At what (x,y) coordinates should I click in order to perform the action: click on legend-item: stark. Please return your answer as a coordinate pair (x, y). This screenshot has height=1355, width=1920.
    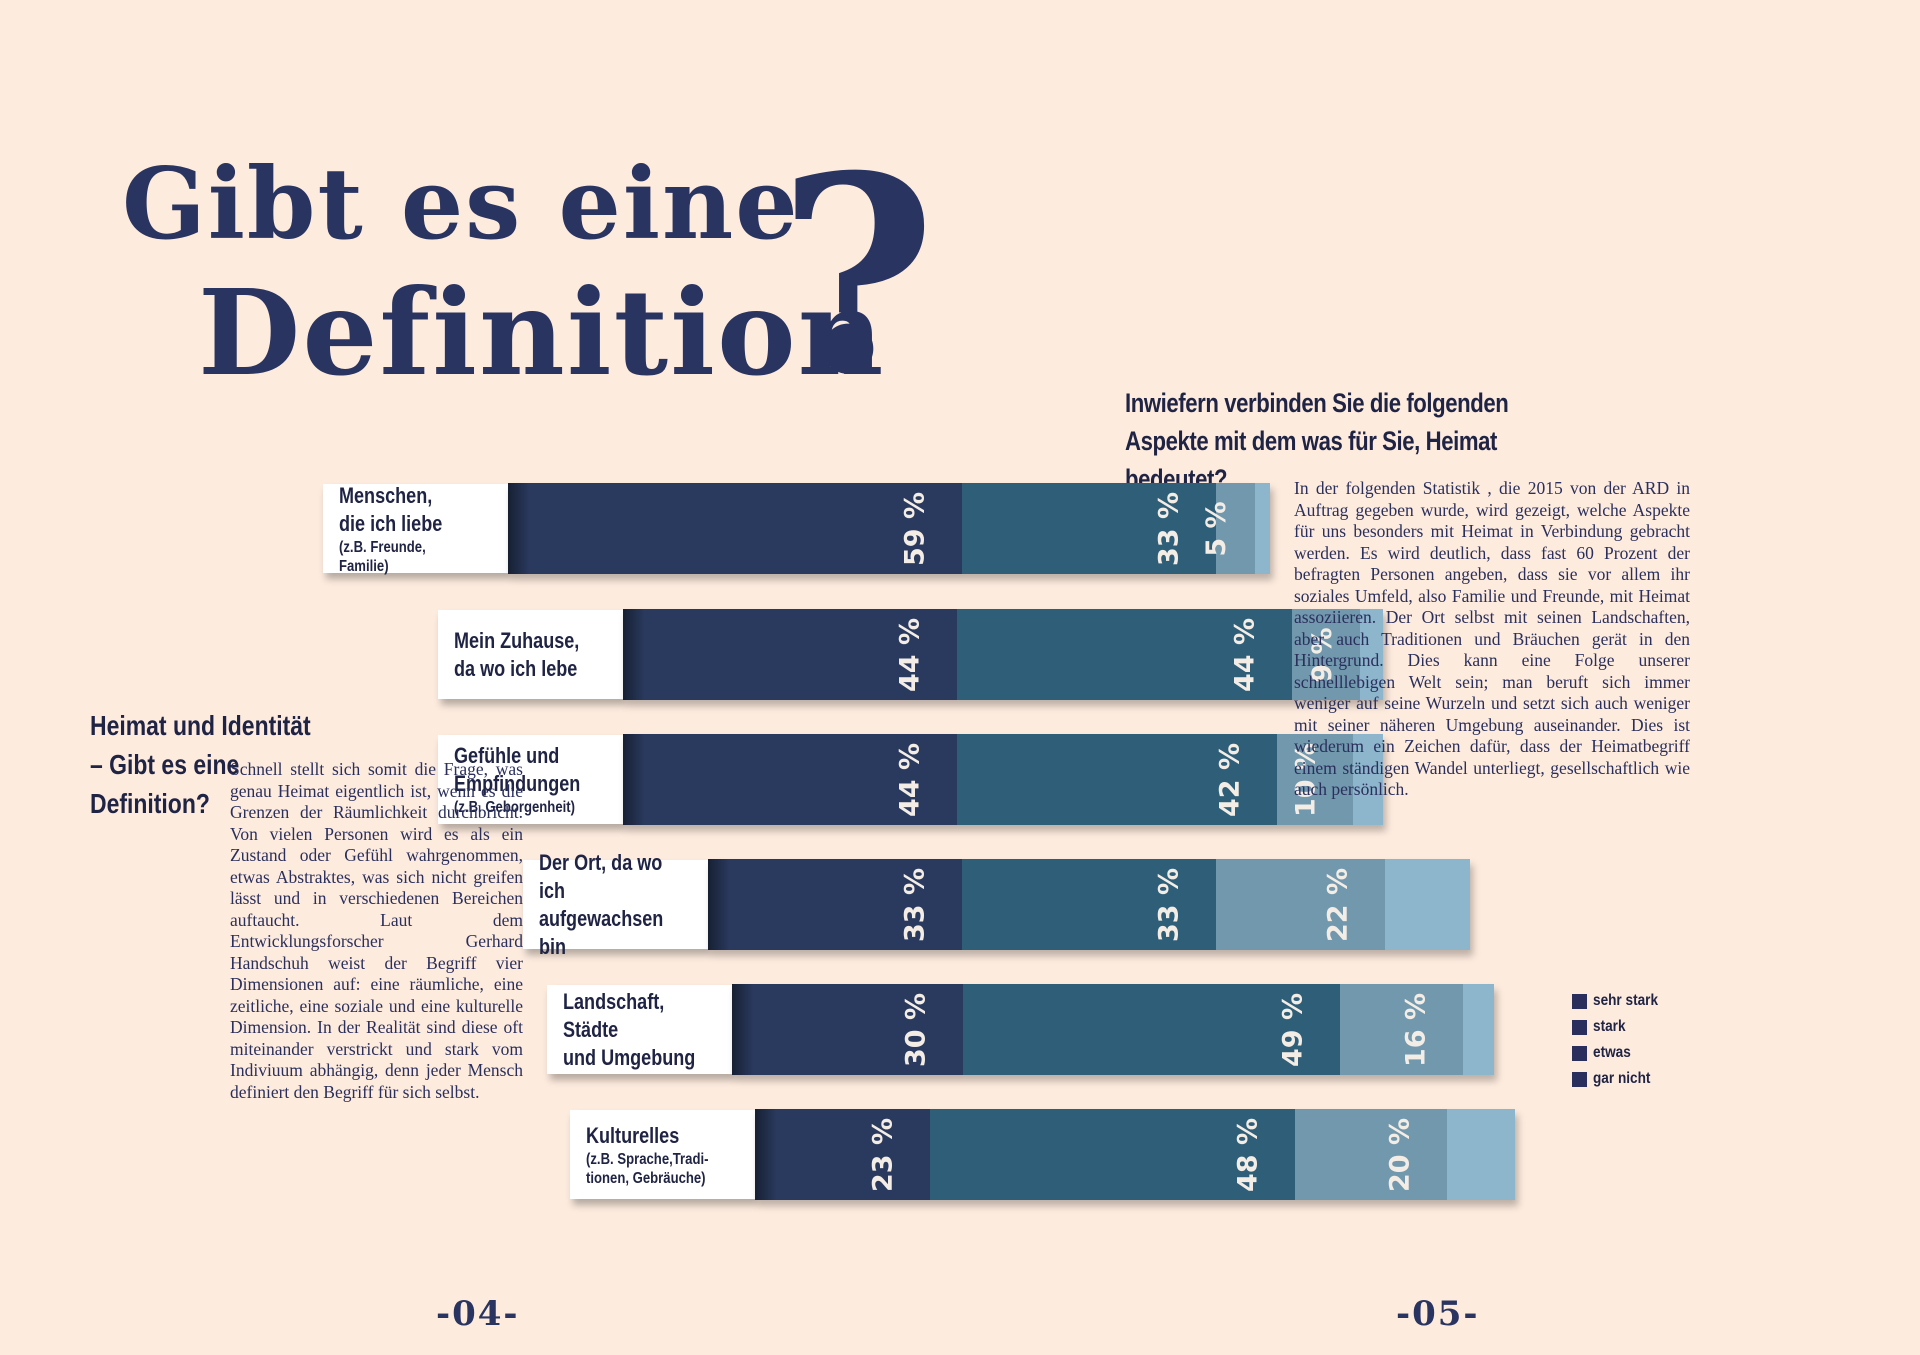
    Looking at the image, I should click on (1621, 1027).